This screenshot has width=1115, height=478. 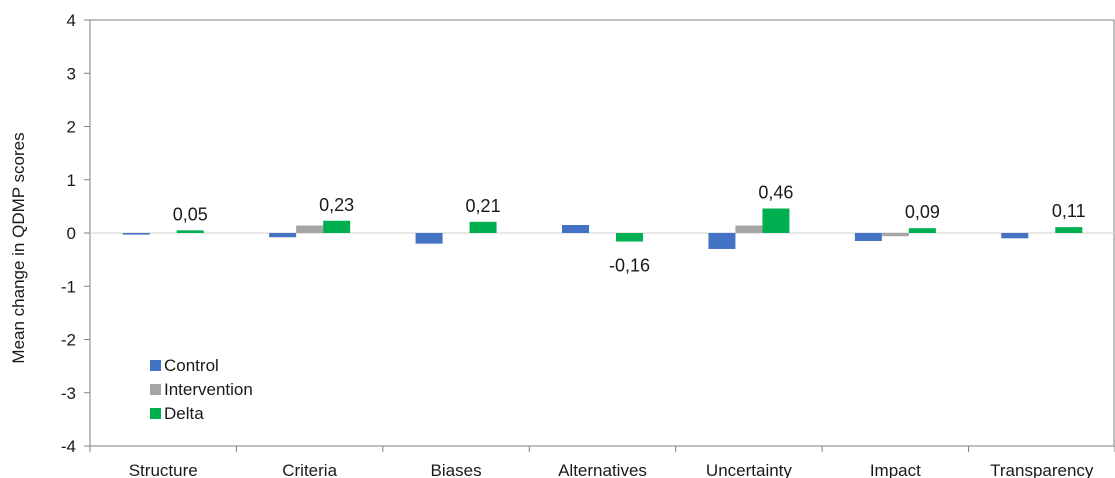 I want to click on x-category-label: Structure, so click(x=163, y=469).